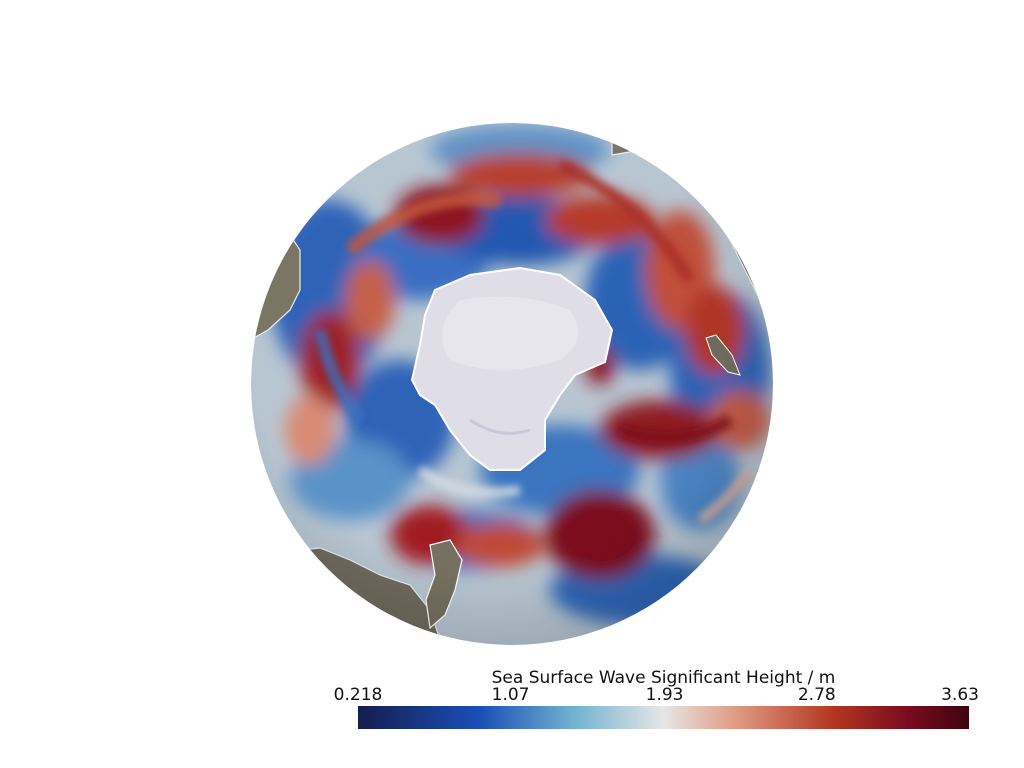 This screenshot has width=1024, height=768. I want to click on colorbar-title: Sea Surface Wave Significant Height / m, so click(663, 678).